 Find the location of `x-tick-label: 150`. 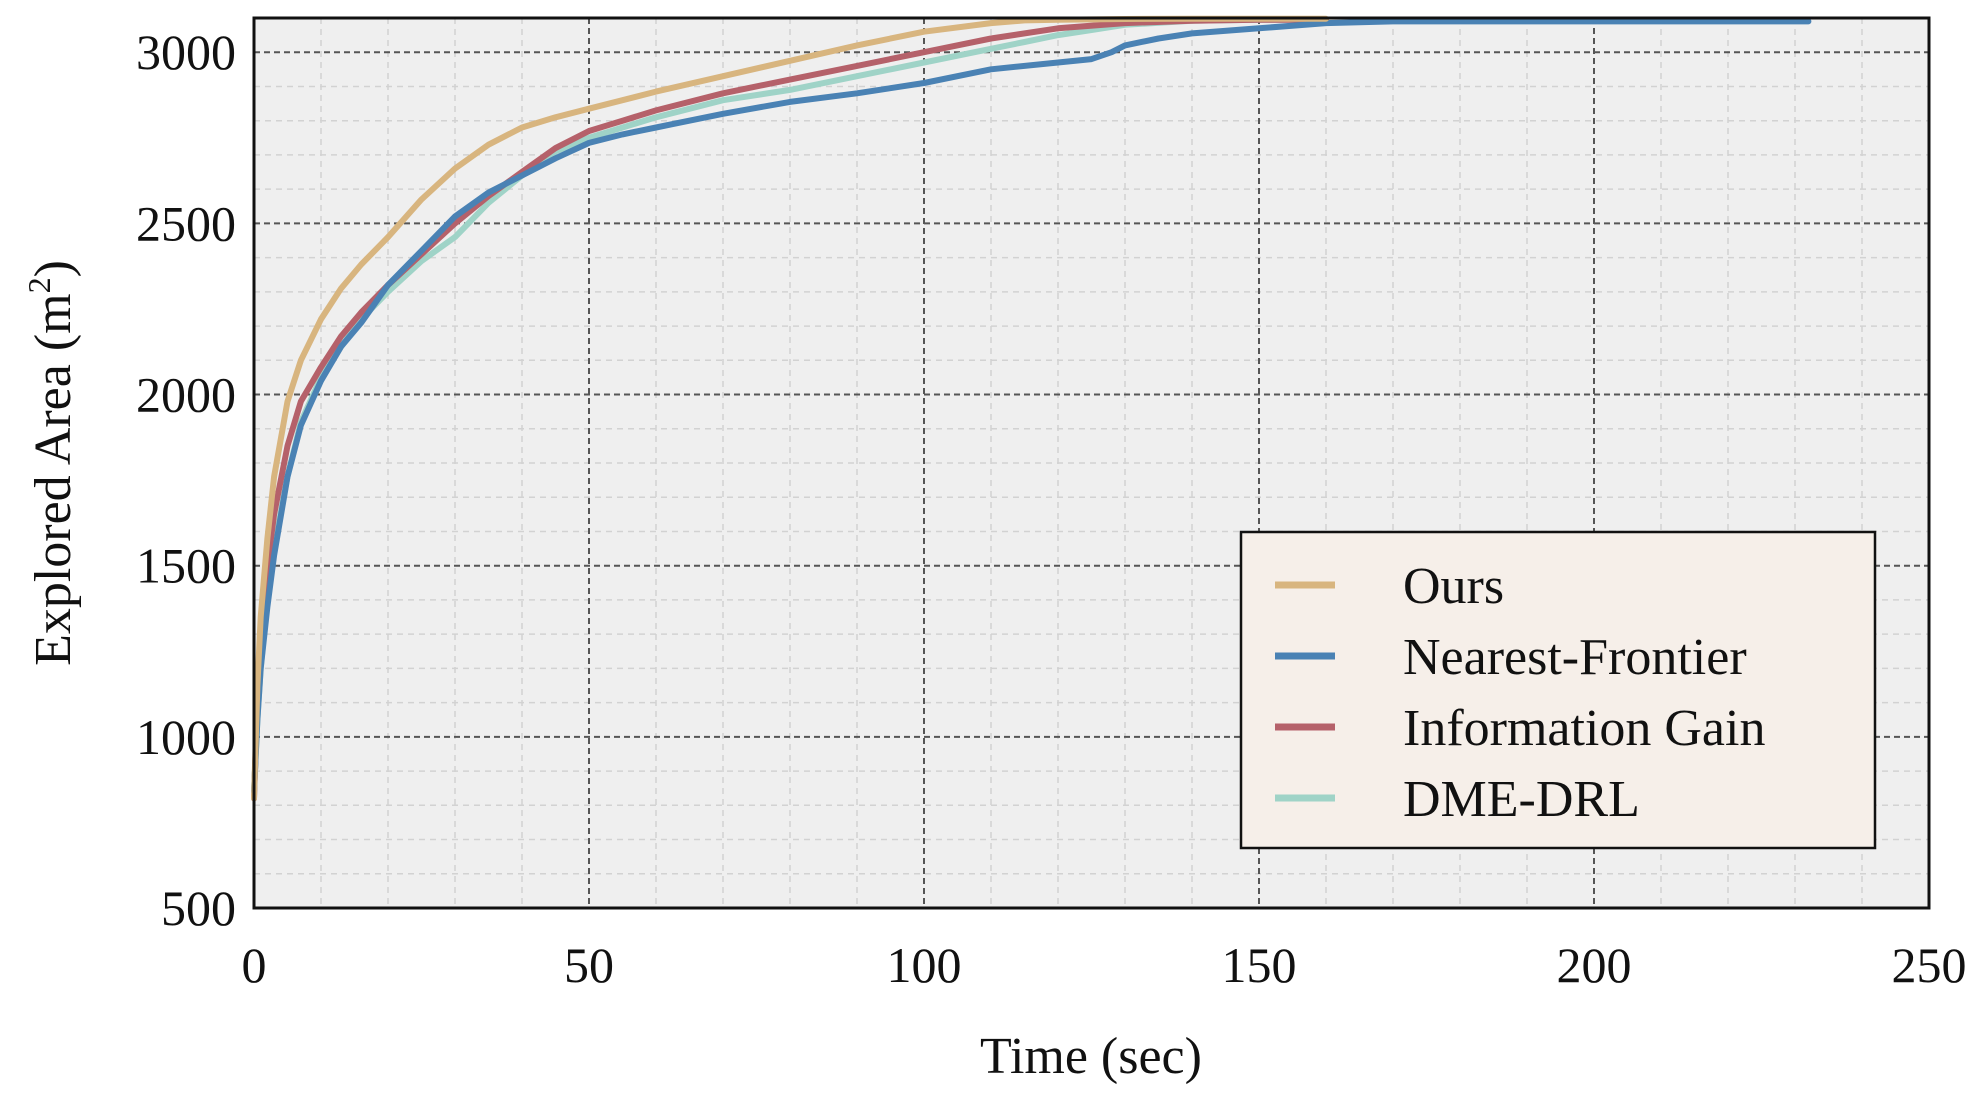

x-tick-label: 150 is located at coordinates (1259, 965).